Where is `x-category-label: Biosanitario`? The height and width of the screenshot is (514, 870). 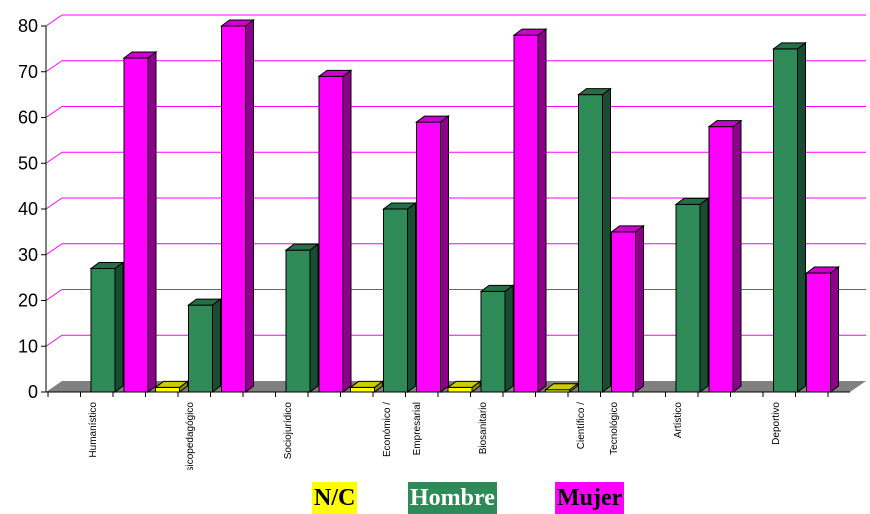 x-category-label: Biosanitario is located at coordinates (483, 428).